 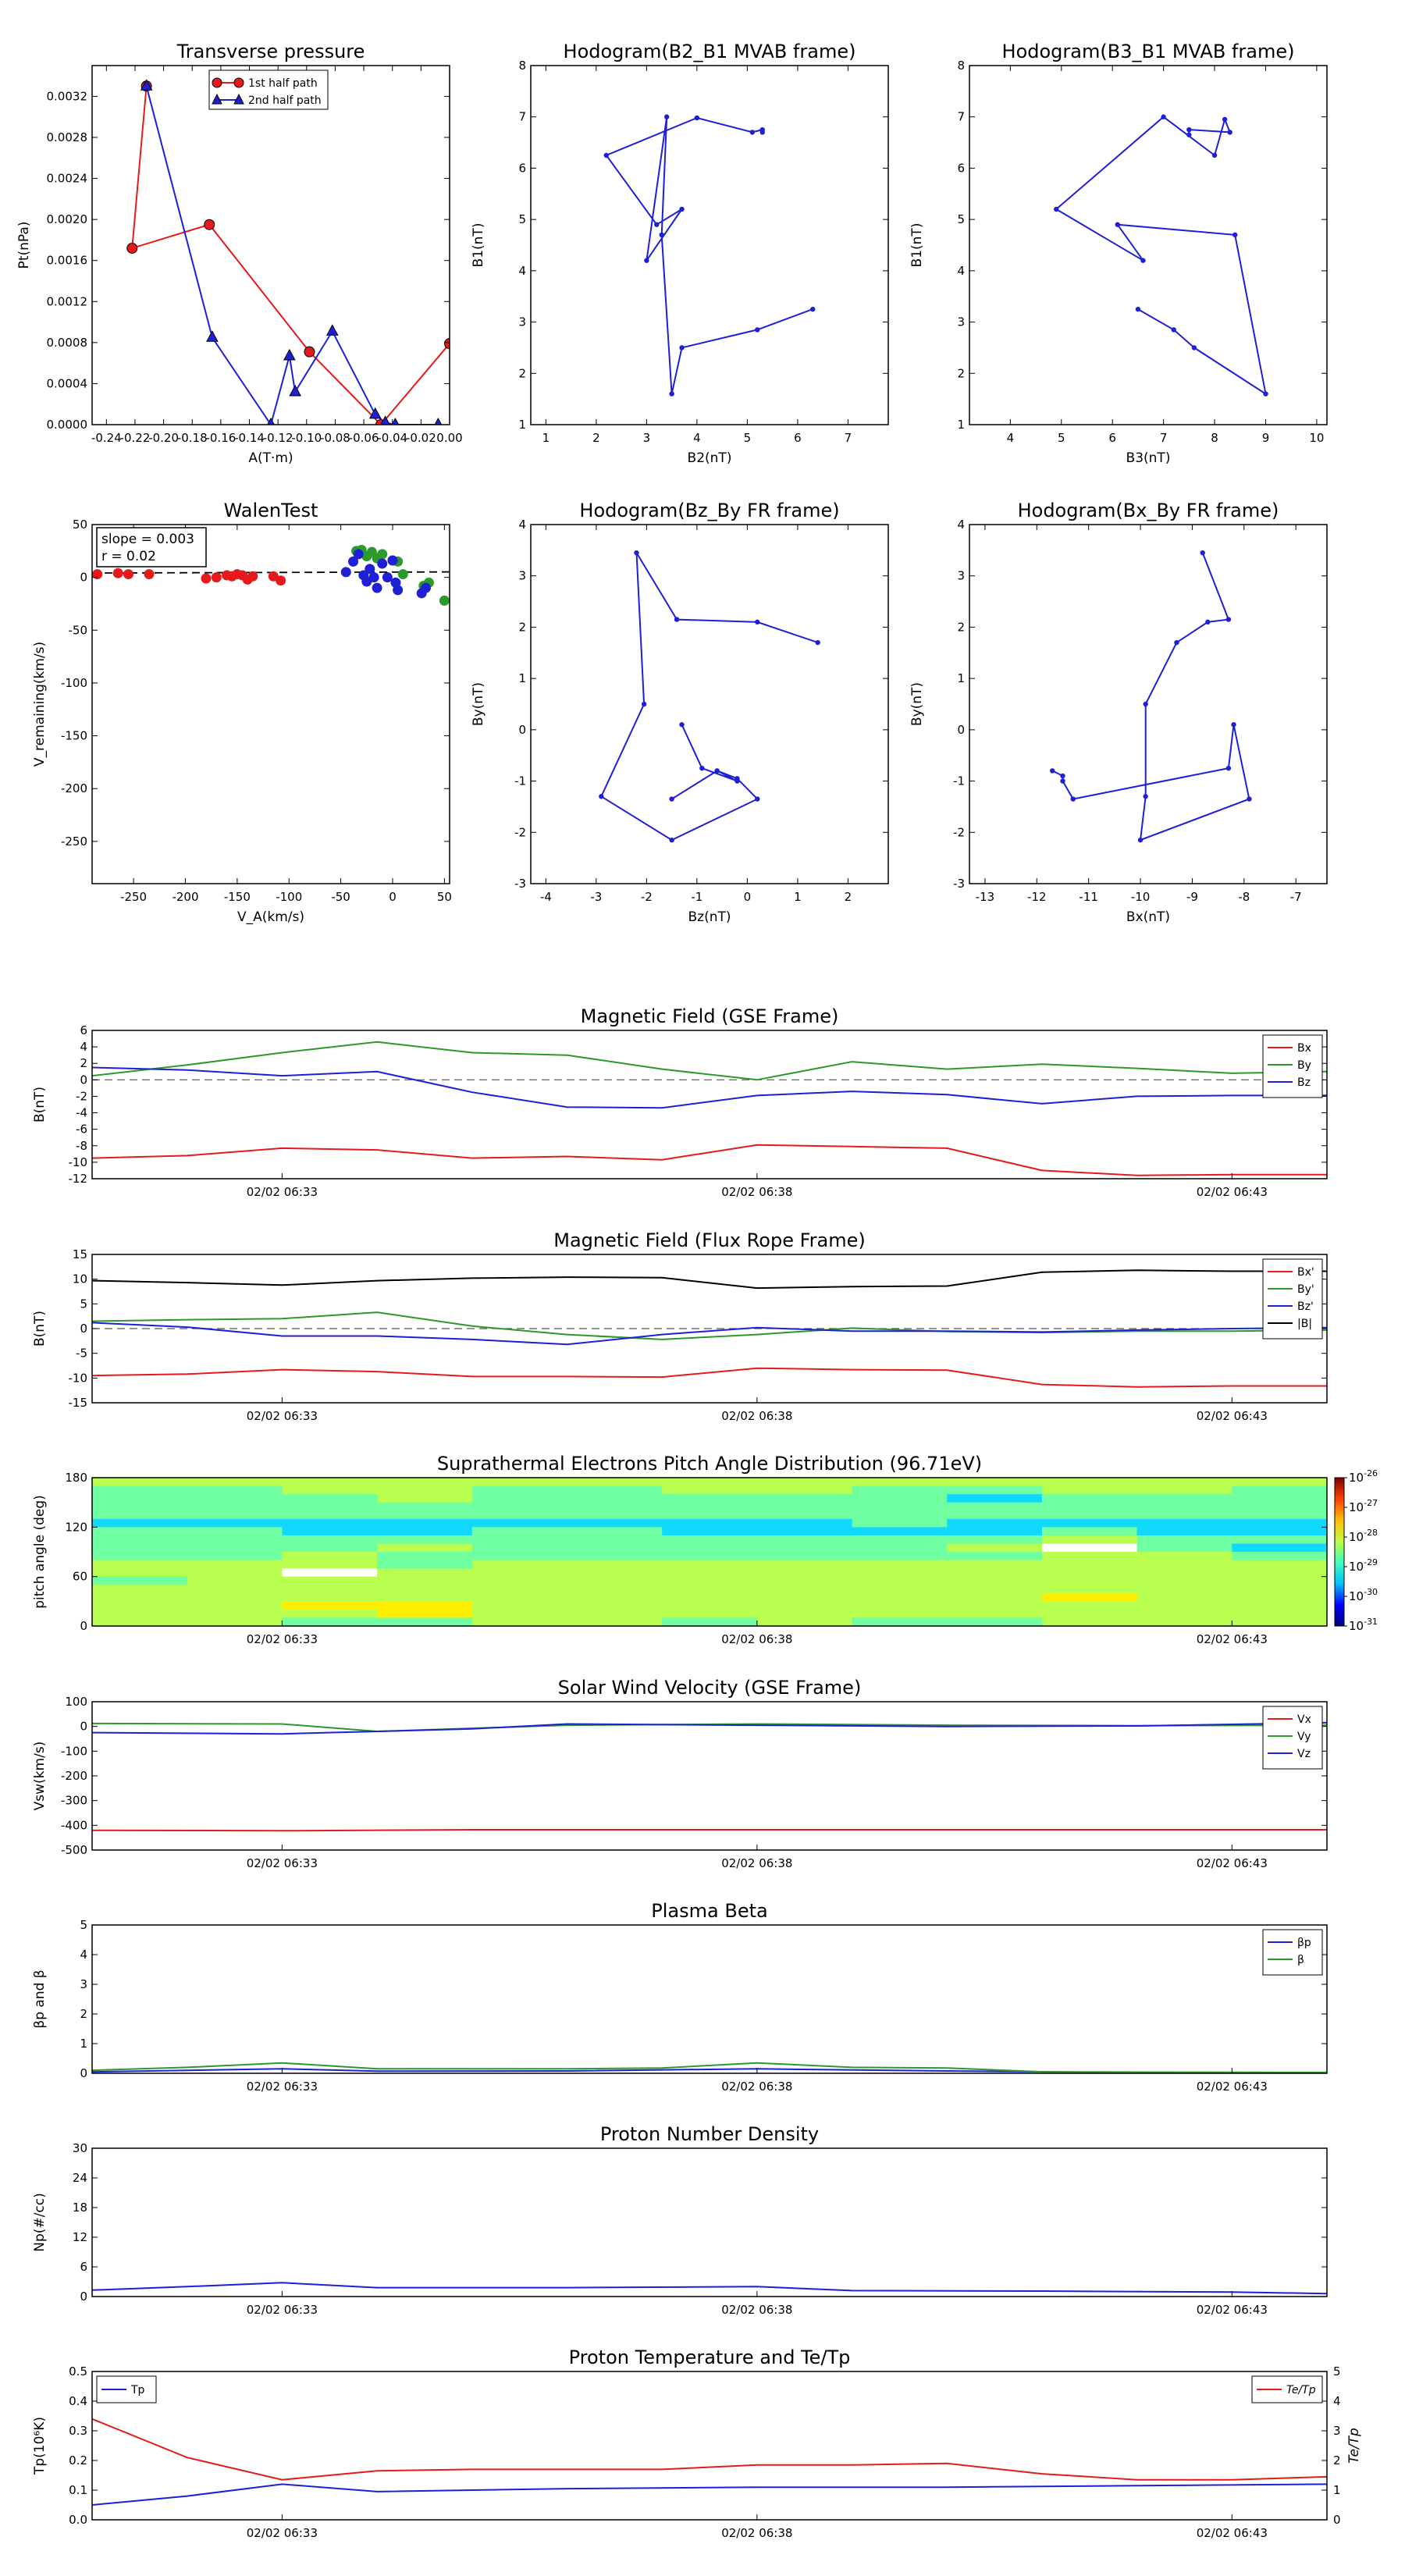 I want to click on x-axis-label: B2(nT), so click(x=710, y=458).